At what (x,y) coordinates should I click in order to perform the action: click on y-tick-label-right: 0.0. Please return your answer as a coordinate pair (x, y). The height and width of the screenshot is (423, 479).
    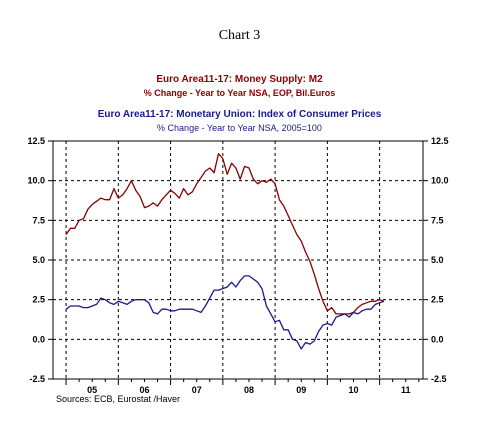
    Looking at the image, I should click on (437, 339).